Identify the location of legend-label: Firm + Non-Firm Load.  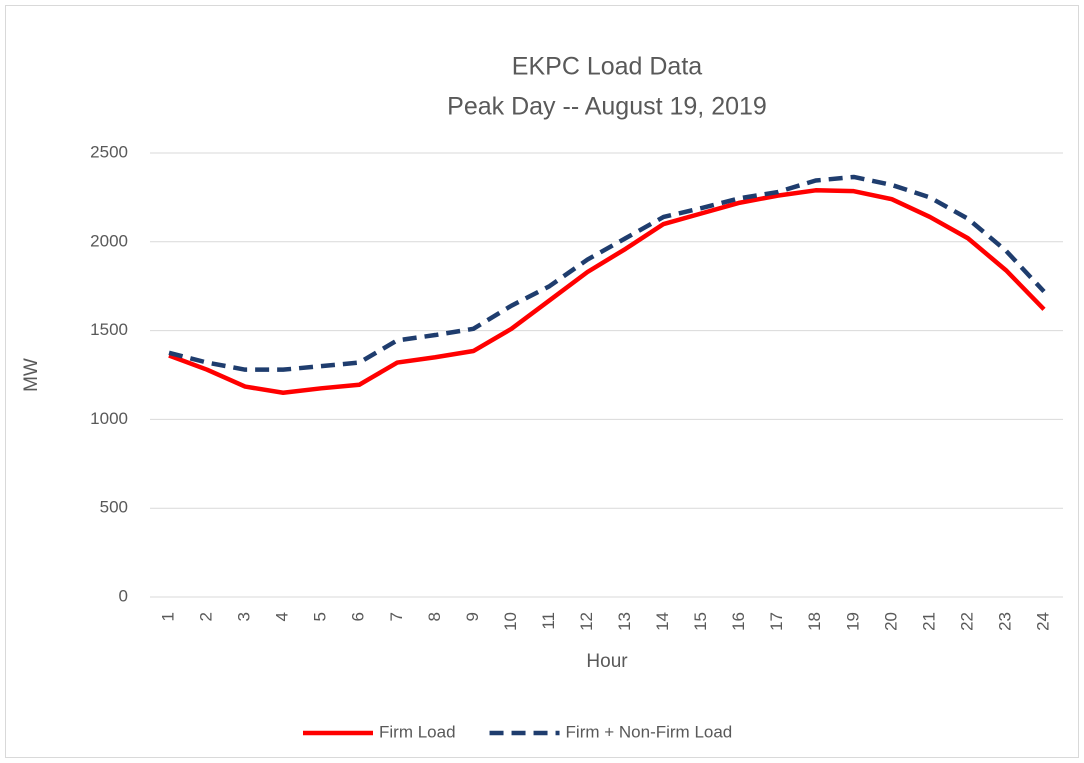
(649, 731).